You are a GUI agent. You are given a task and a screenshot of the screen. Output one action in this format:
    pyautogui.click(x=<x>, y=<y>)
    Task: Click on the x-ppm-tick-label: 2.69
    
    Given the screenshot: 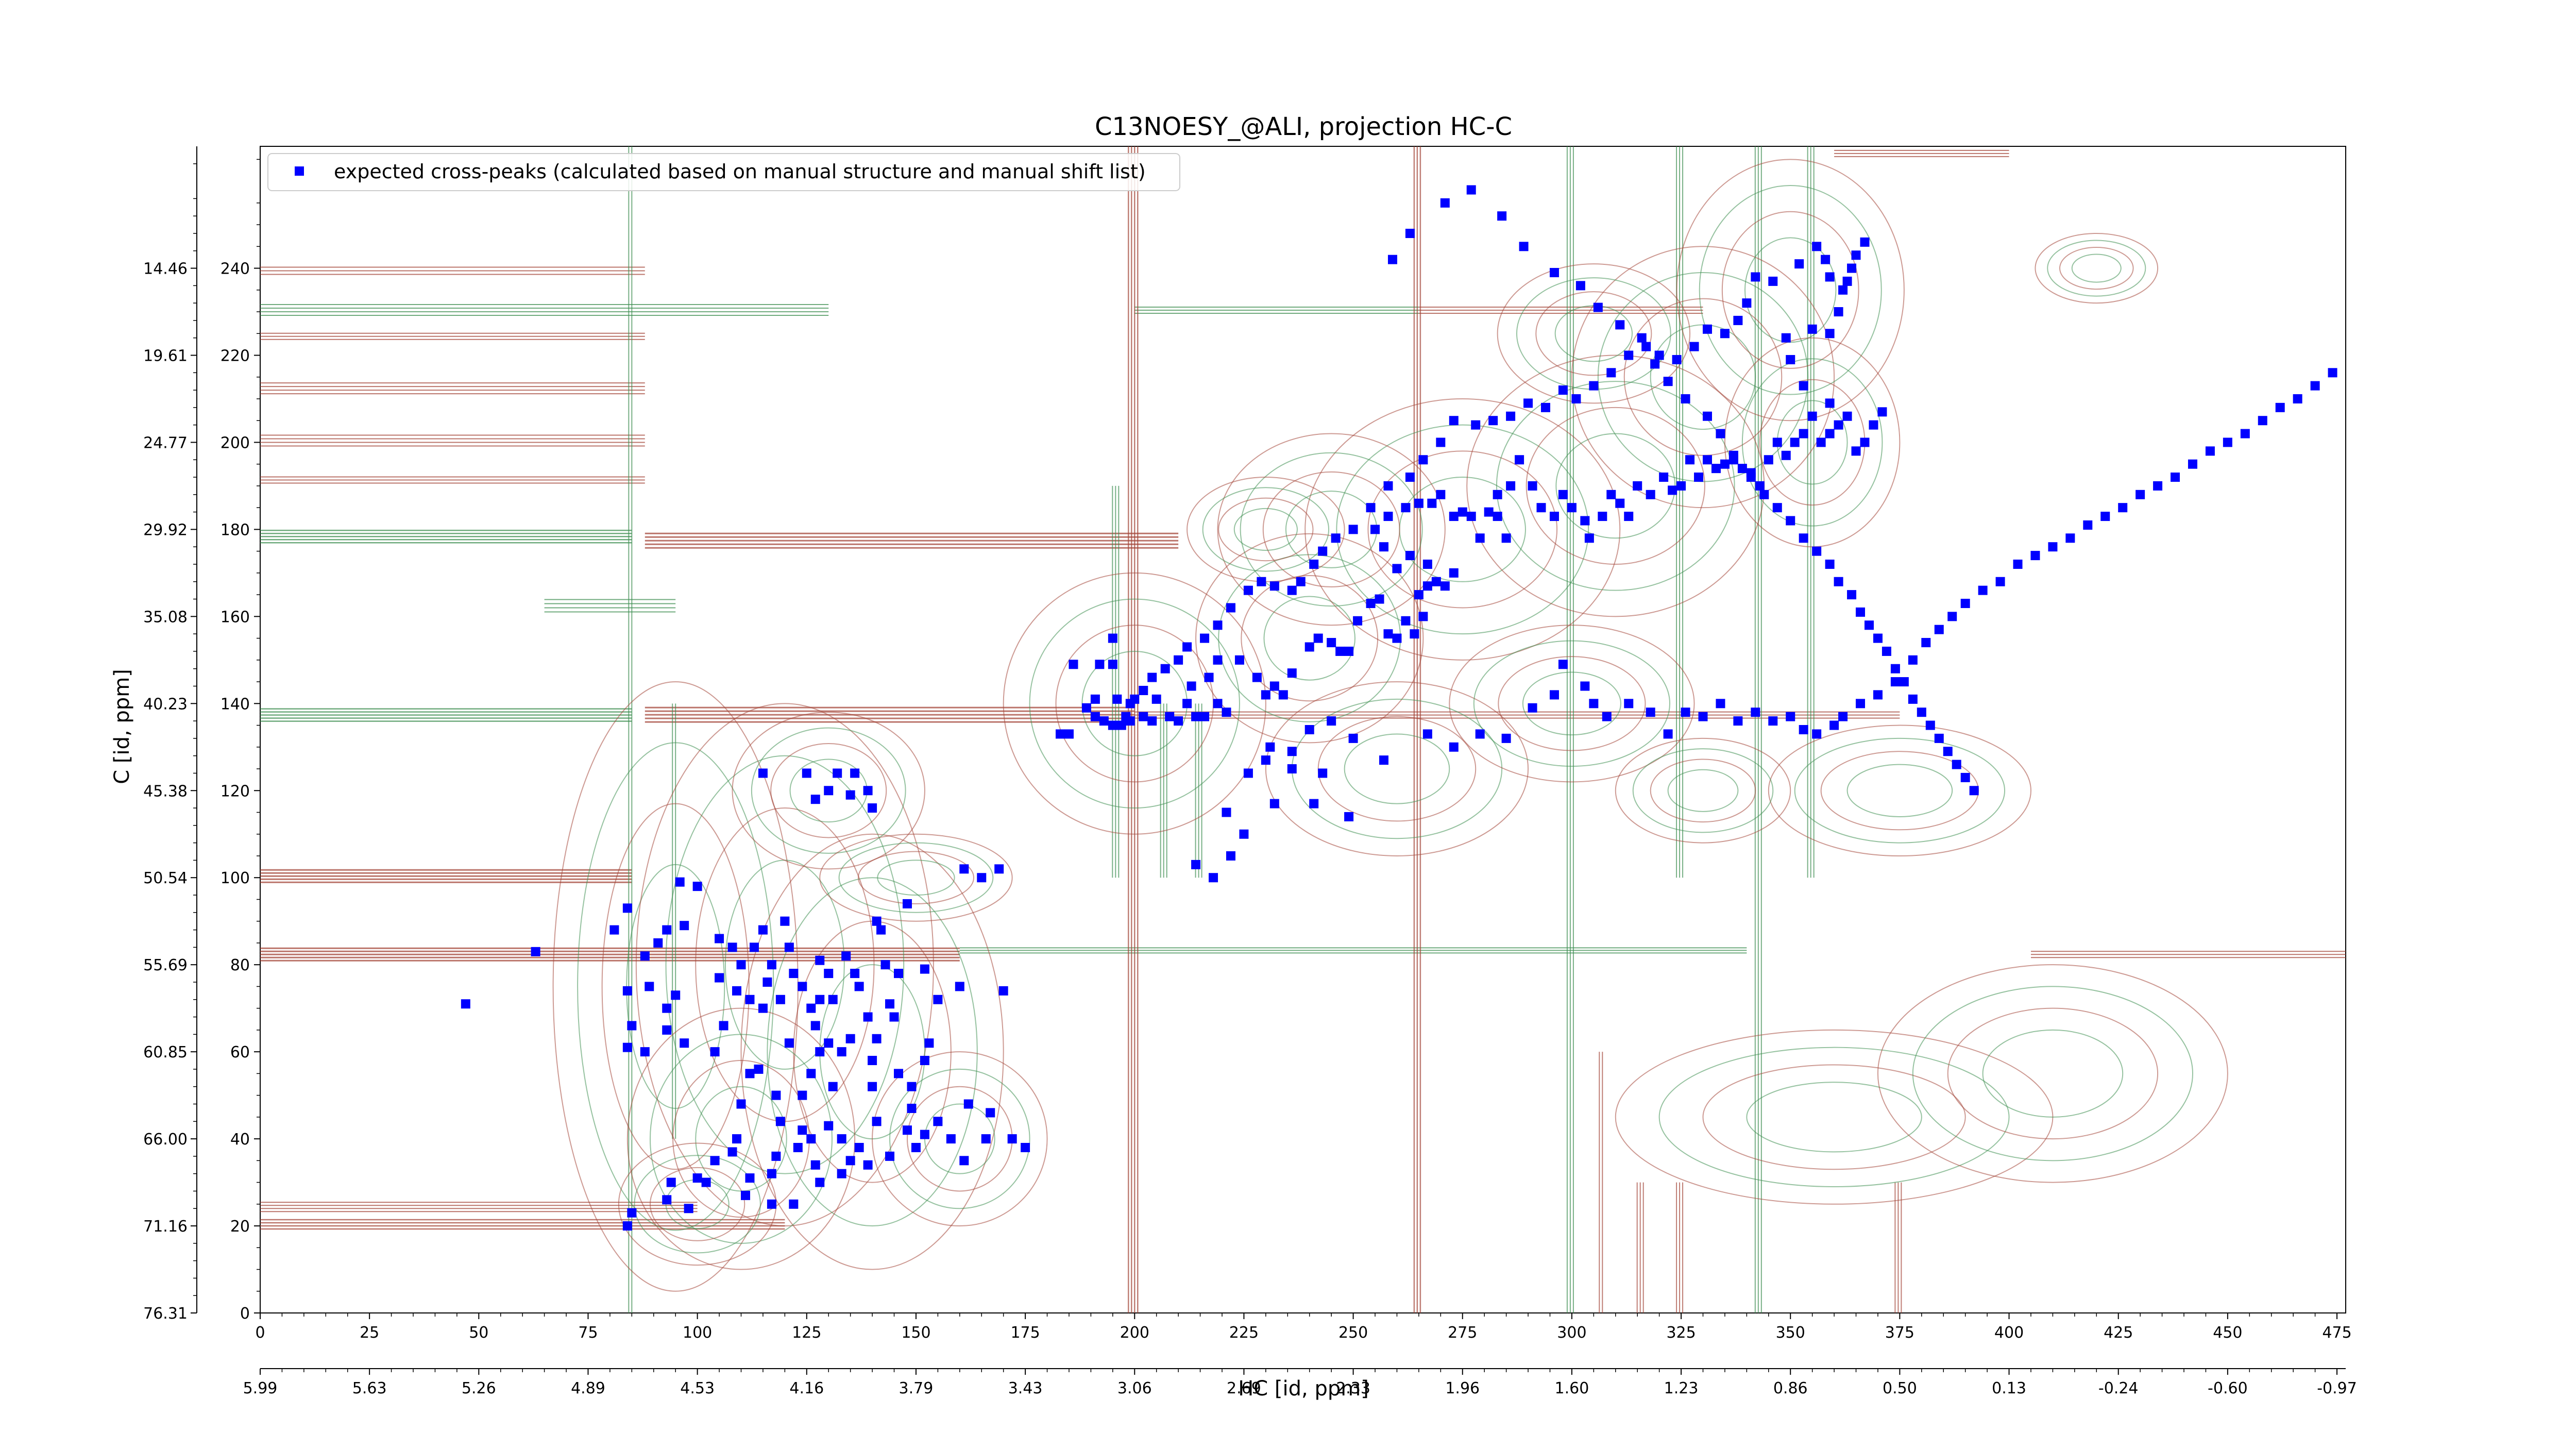 What is the action you would take?
    pyautogui.click(x=1244, y=1388)
    